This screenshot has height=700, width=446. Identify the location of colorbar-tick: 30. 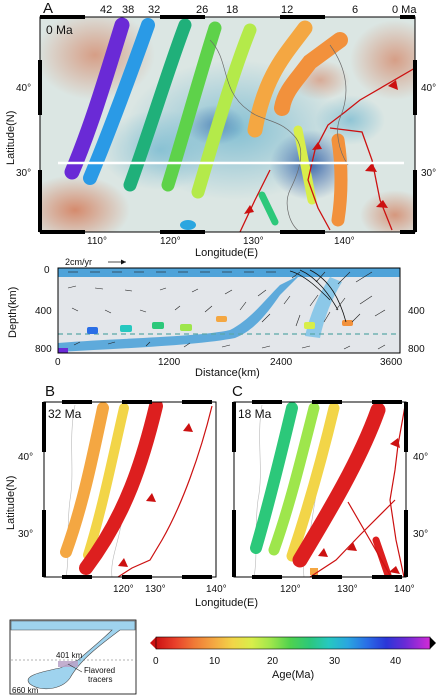
(335, 661).